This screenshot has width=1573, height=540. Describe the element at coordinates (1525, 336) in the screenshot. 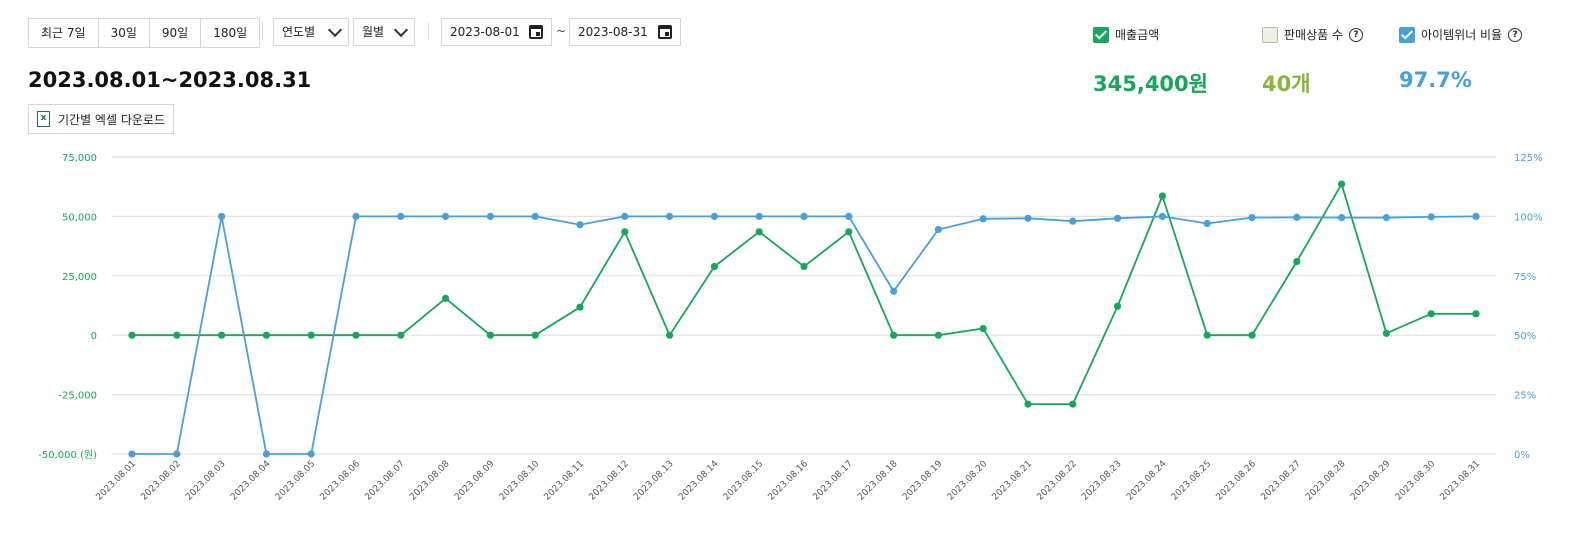

I see `right-axis-tick-label: 50%` at that location.